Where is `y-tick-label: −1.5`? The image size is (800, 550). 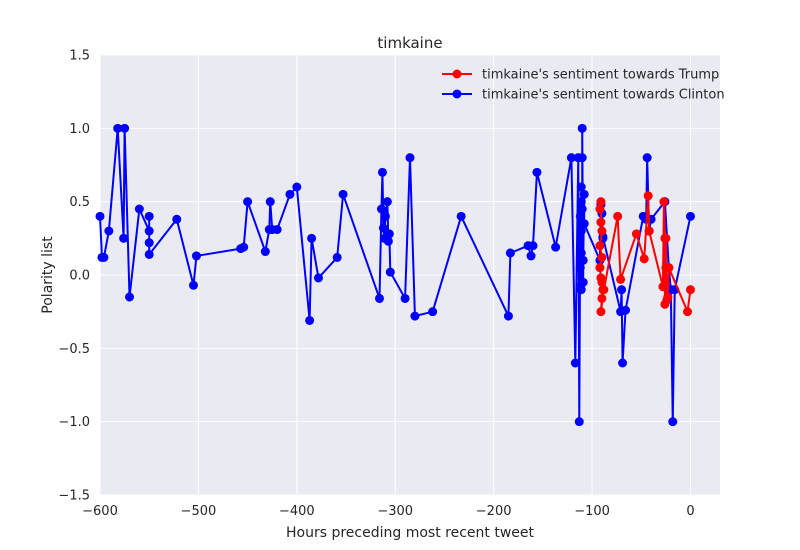
y-tick-label: −1.5 is located at coordinates (74, 496).